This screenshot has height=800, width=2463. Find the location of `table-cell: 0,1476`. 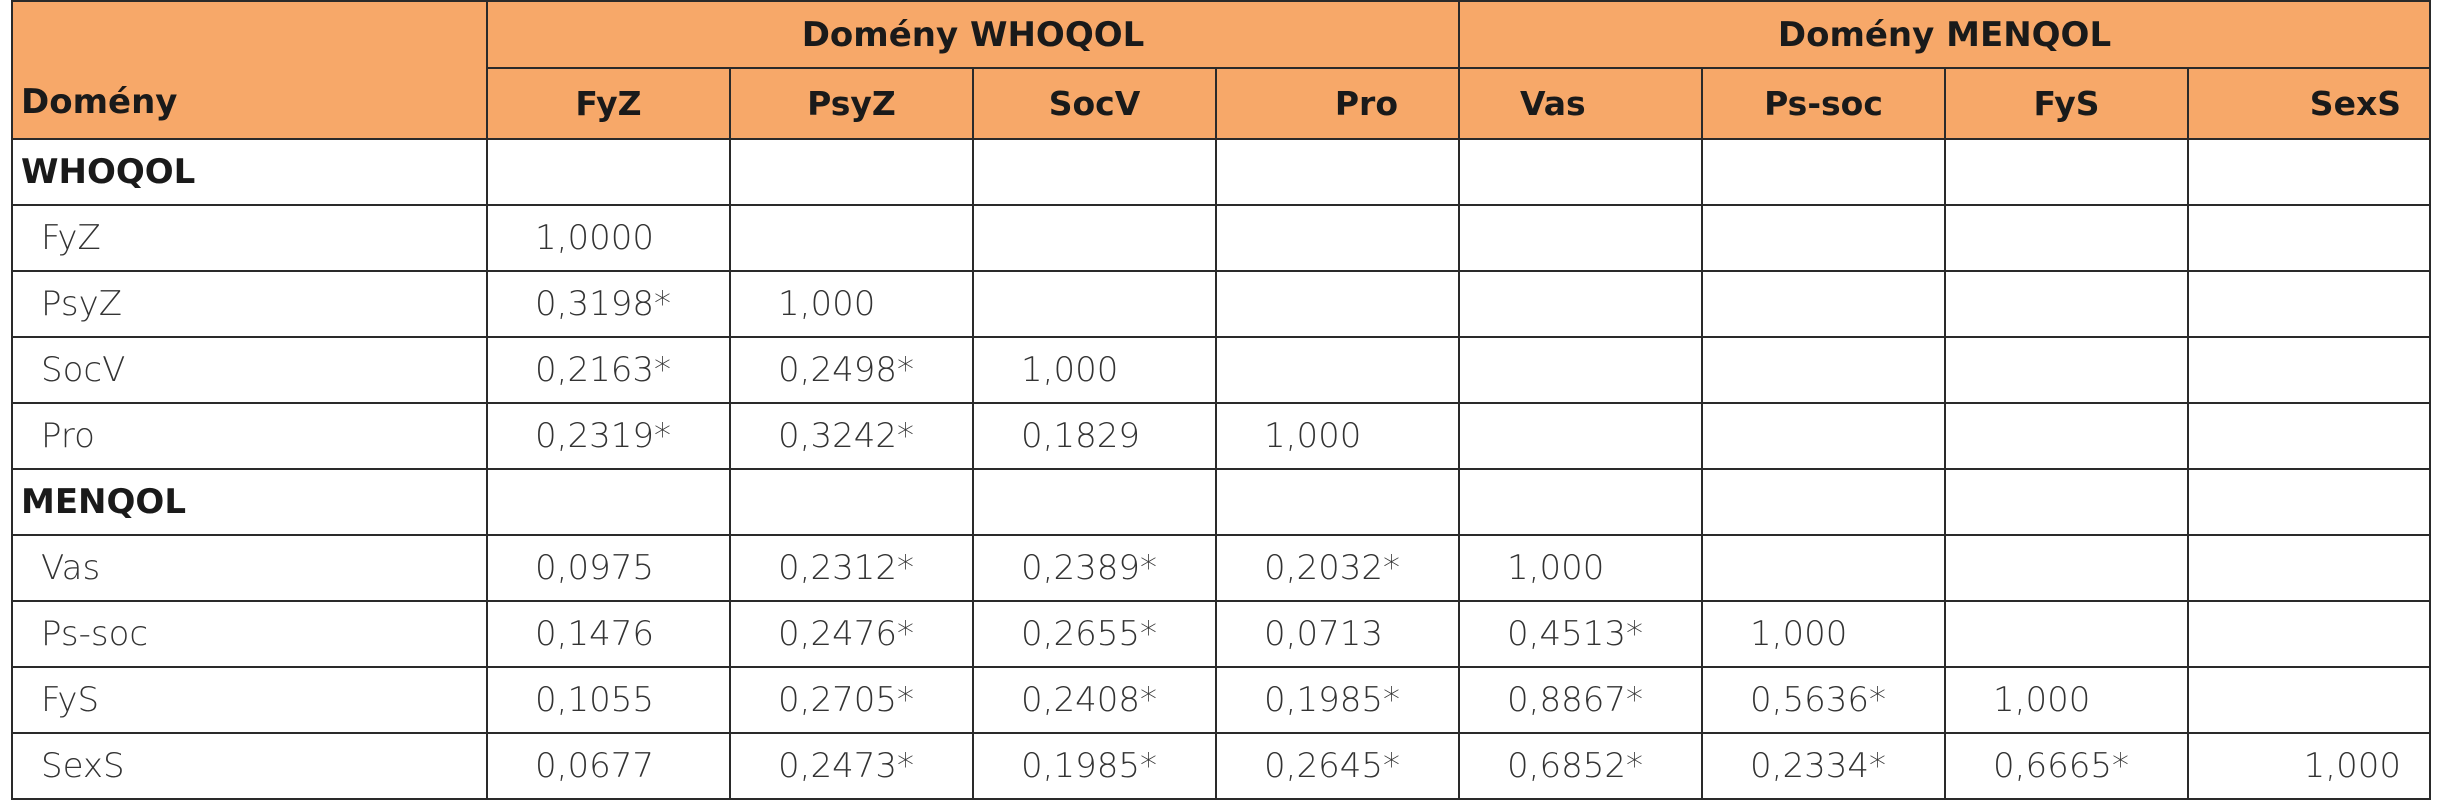

table-cell: 0,1476 is located at coordinates (608, 634).